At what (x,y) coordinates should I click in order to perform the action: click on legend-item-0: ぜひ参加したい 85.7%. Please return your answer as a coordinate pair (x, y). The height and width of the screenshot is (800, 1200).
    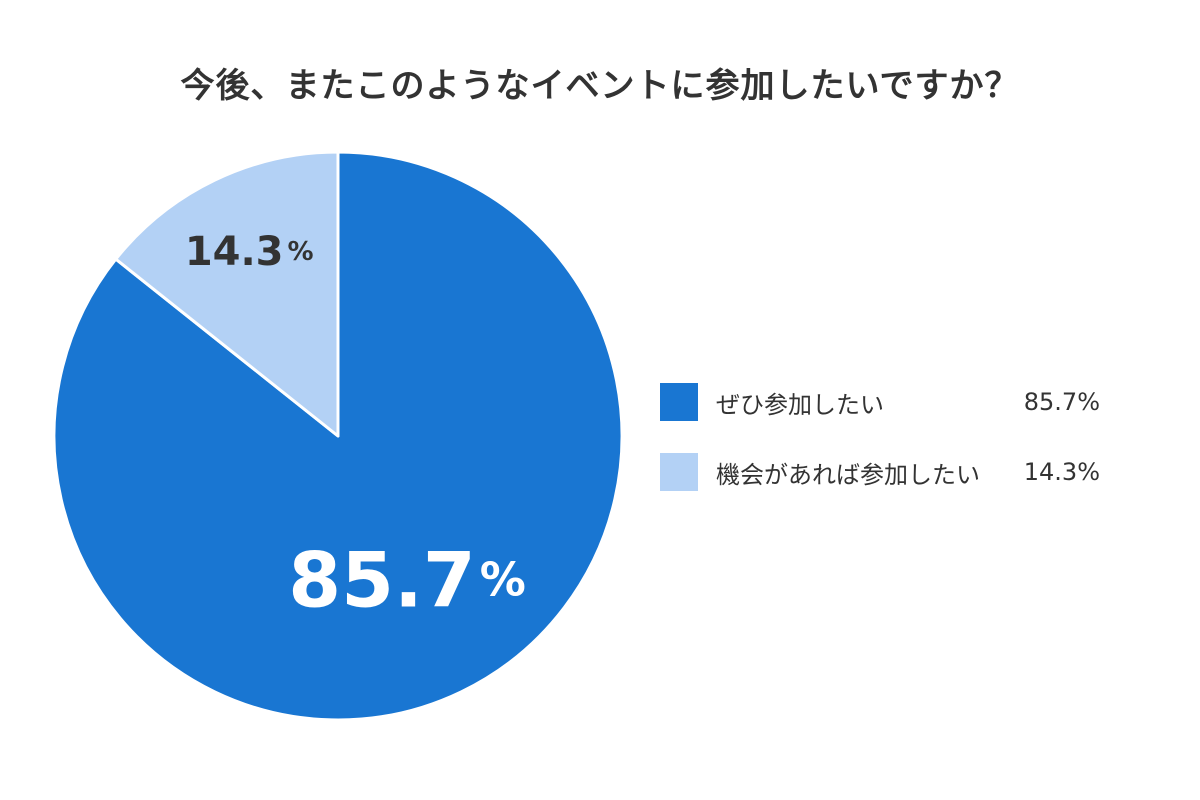
    Looking at the image, I should click on (905, 402).